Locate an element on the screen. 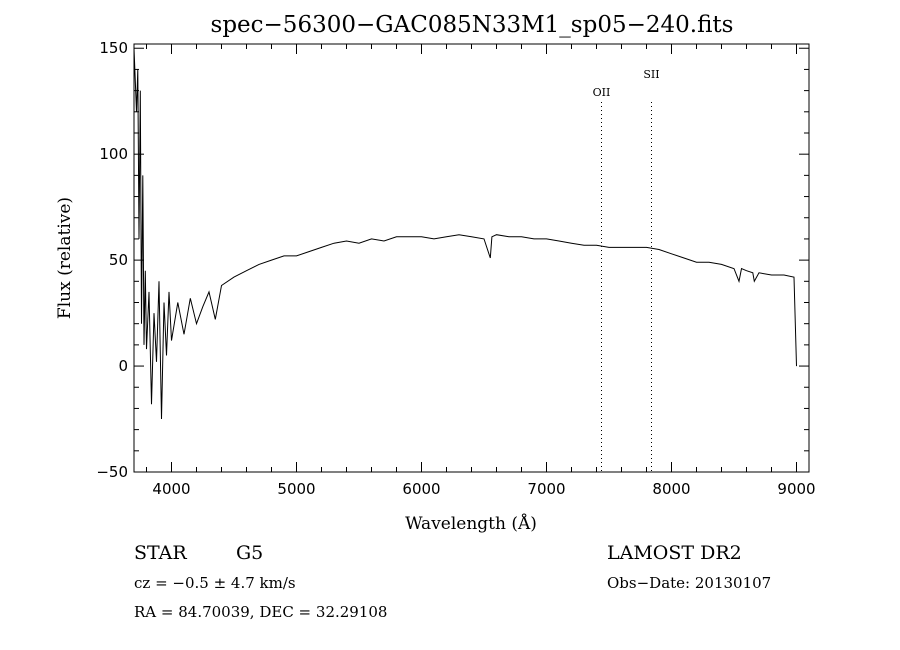  redshift-velocity: cz = −0.5 ± 4.7 km/s is located at coordinates (215, 583).